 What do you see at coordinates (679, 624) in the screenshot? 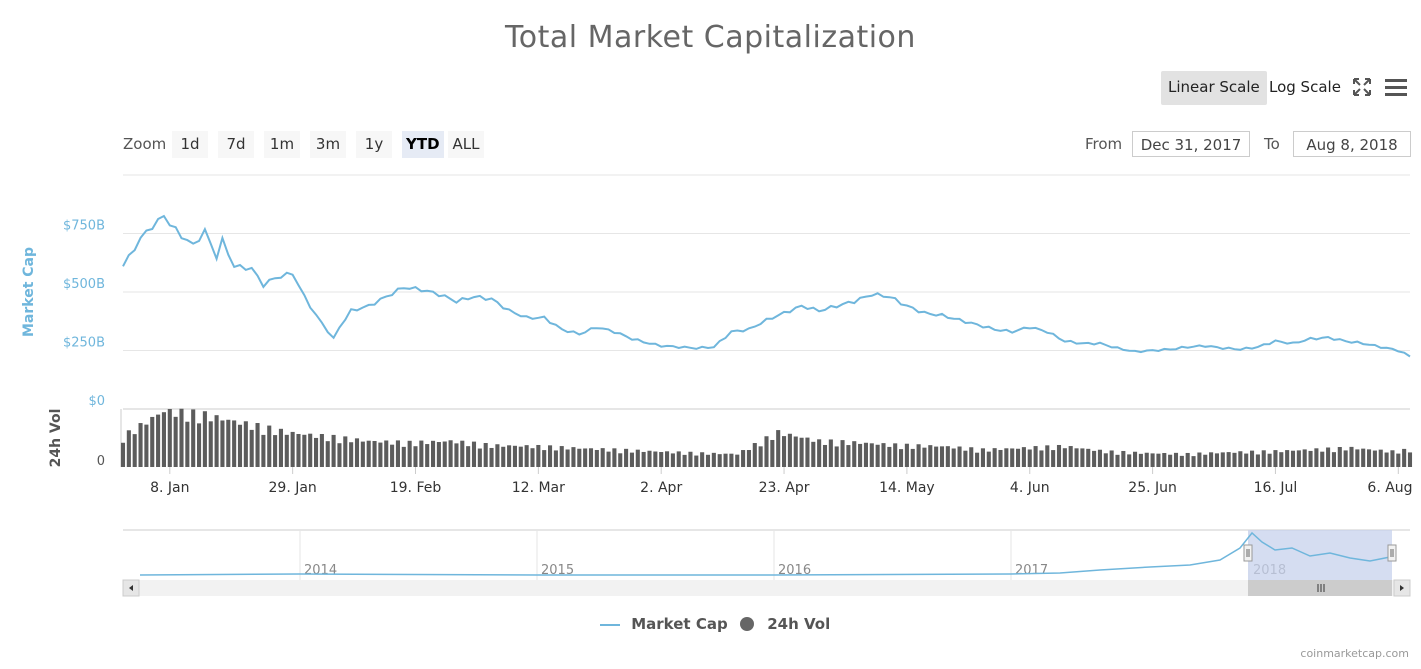
I see `legend-market-cap-label: Market Cap` at bounding box center [679, 624].